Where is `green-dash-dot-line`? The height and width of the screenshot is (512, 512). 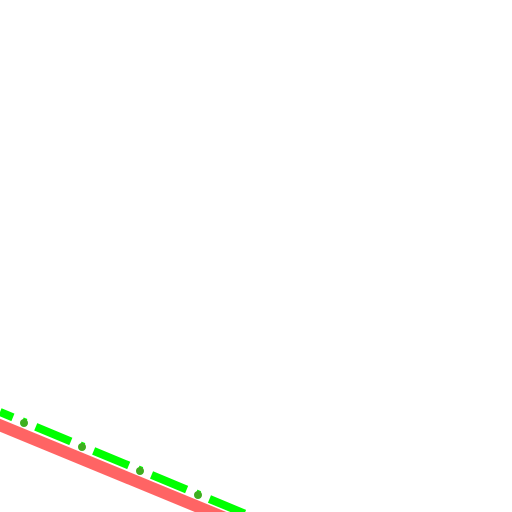 green-dash-dot-line is located at coordinates (126, 460).